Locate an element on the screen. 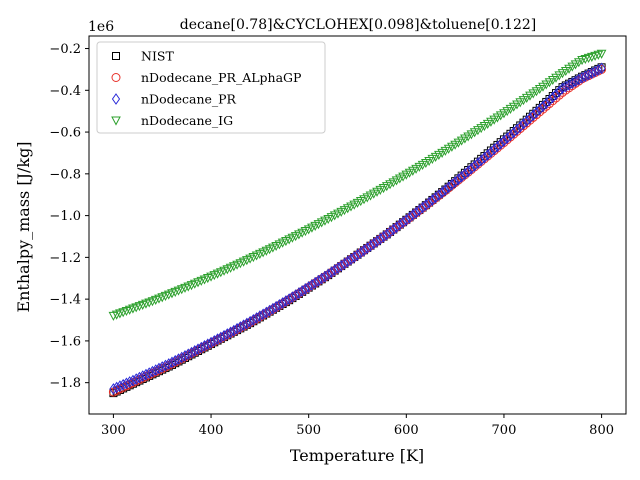 The width and height of the screenshot is (640, 480). y-tick-label: −1.8 is located at coordinates (65, 383).